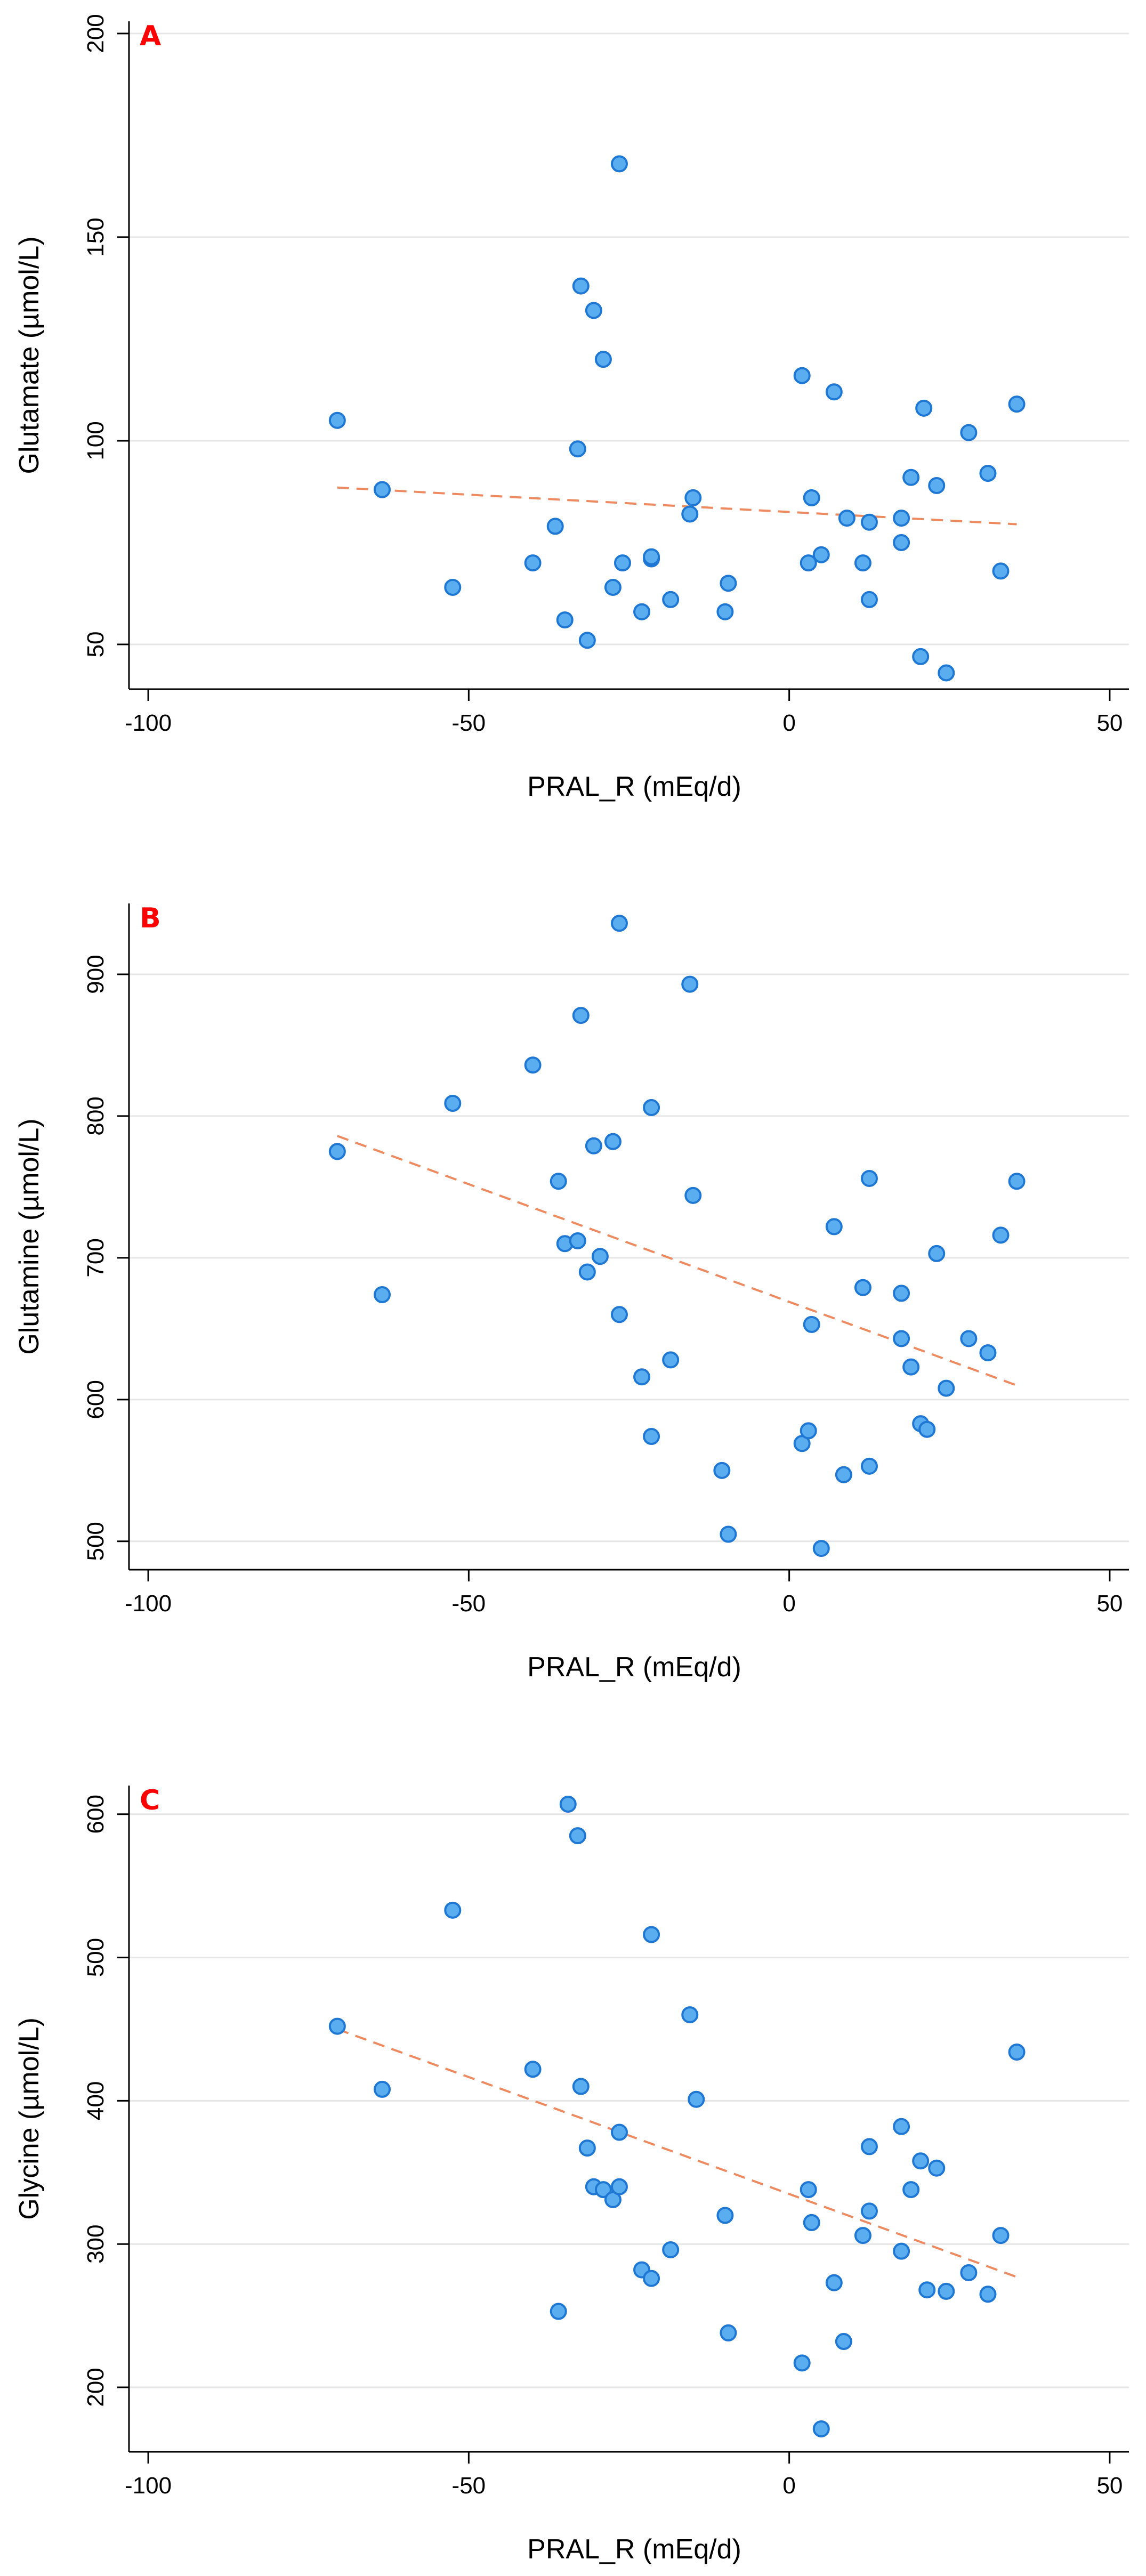  Describe the element at coordinates (96, 644) in the screenshot. I see `y-tick-label: 50` at that location.